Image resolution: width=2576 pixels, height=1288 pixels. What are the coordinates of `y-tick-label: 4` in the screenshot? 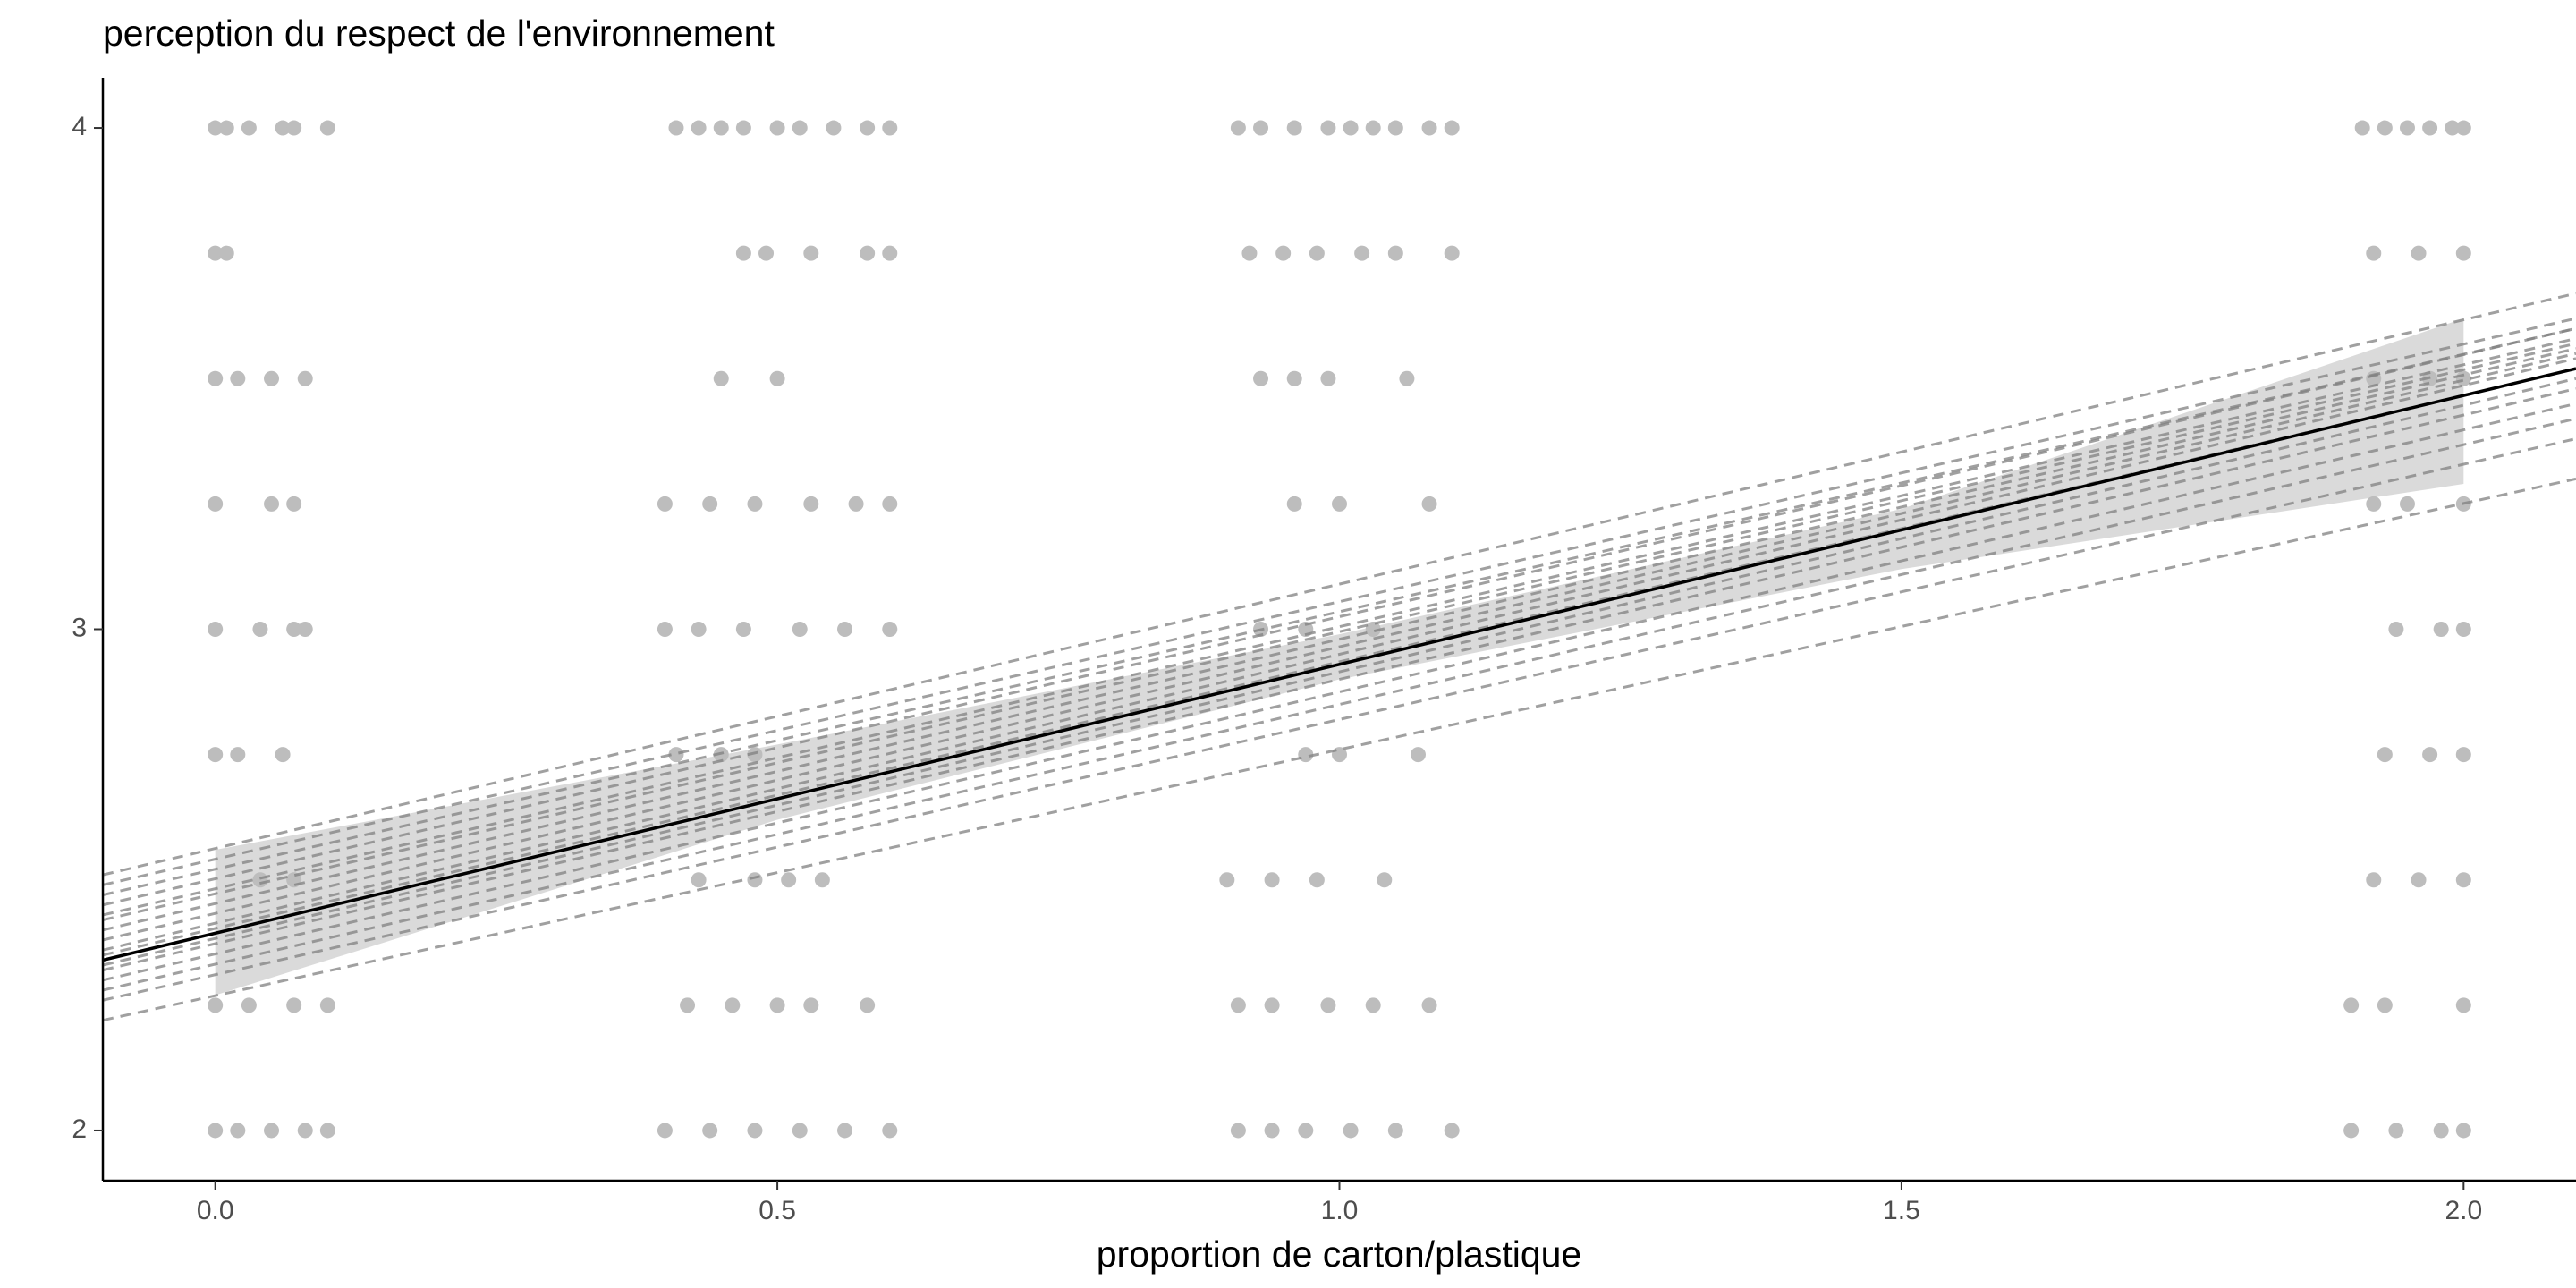 It's located at (79, 126).